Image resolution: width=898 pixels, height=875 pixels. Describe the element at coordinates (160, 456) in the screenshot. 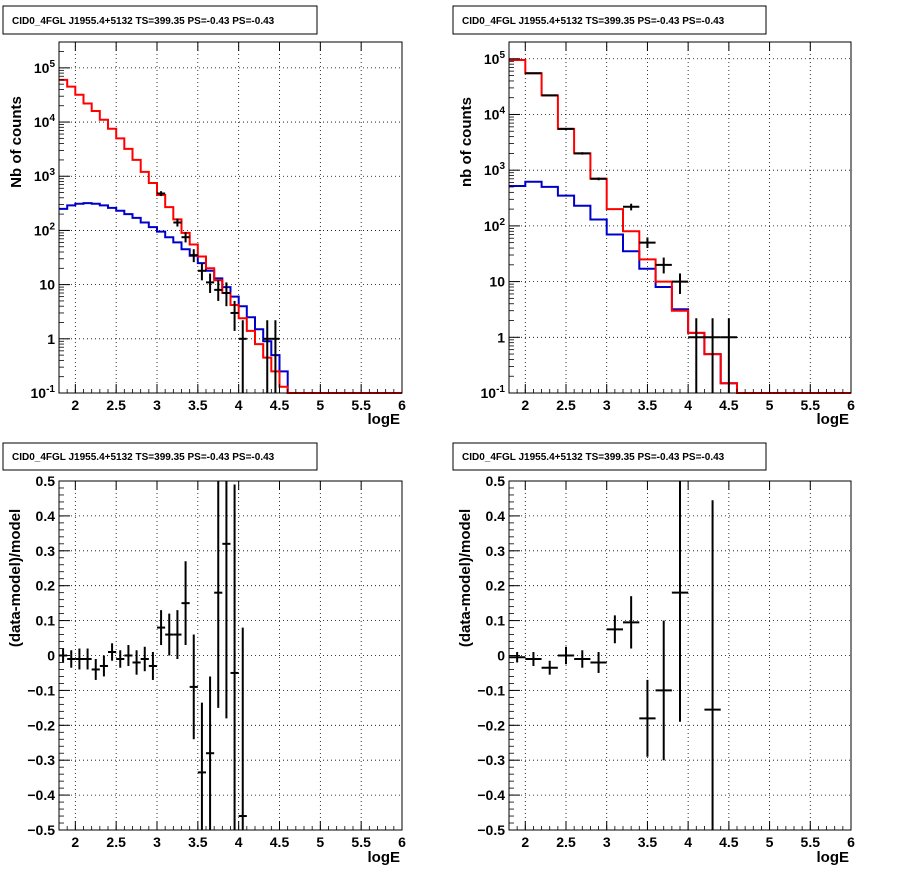

I see `title-box` at that location.